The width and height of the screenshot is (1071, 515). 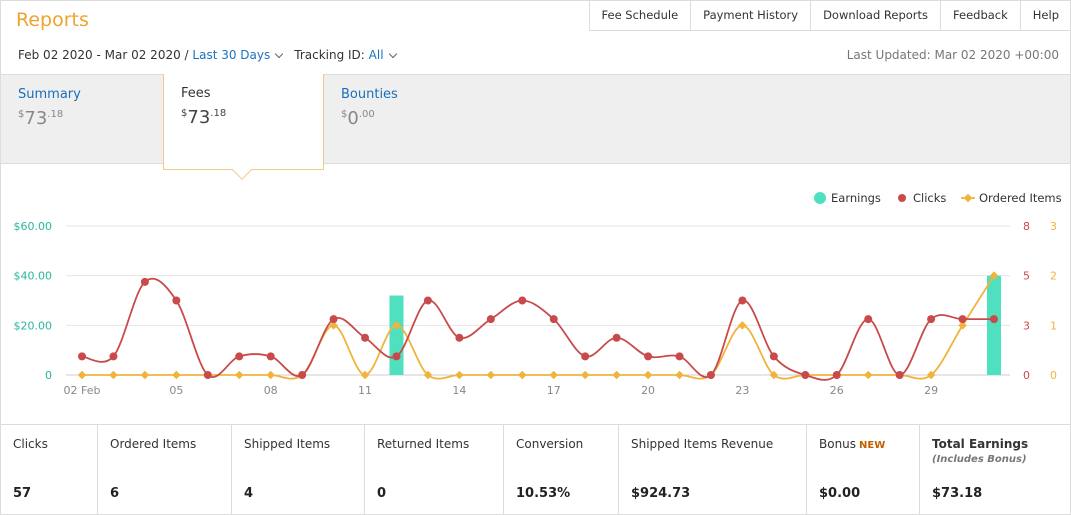 What do you see at coordinates (863, 470) in the screenshot?
I see `stat-bonus: Bonus NEW $0.00` at bounding box center [863, 470].